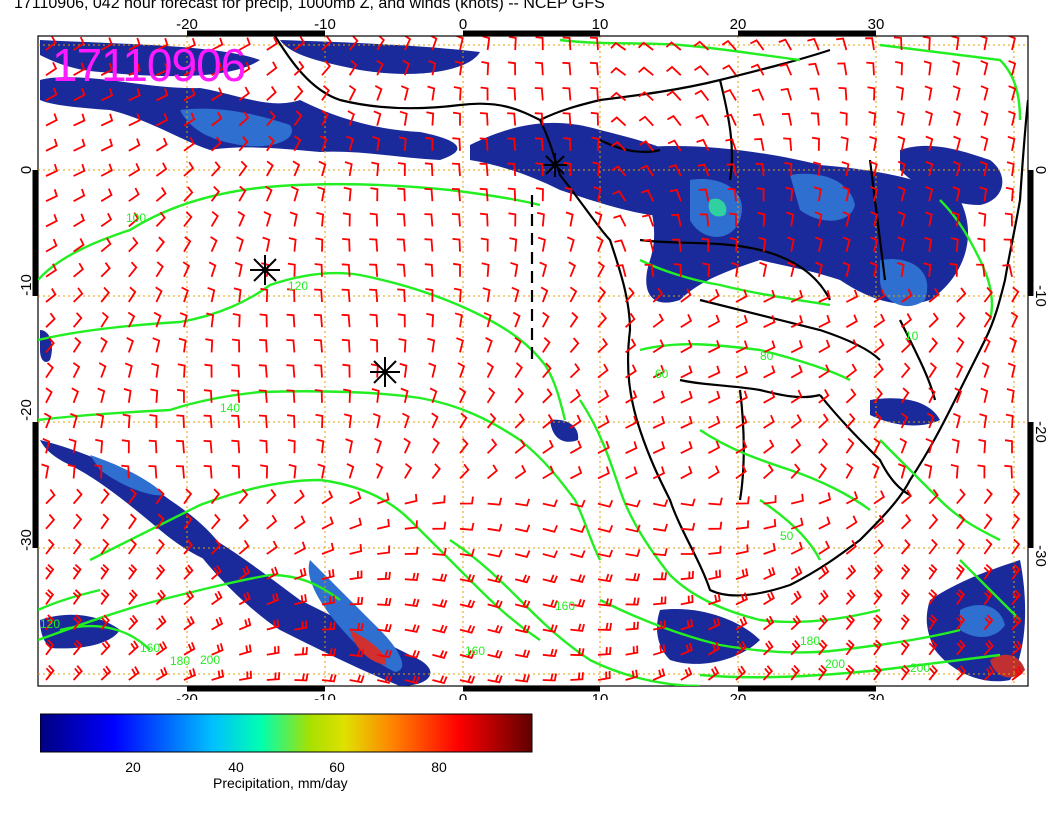 This screenshot has width=1056, height=816. I want to click on lon-tick-label: 10, so click(600, 695).